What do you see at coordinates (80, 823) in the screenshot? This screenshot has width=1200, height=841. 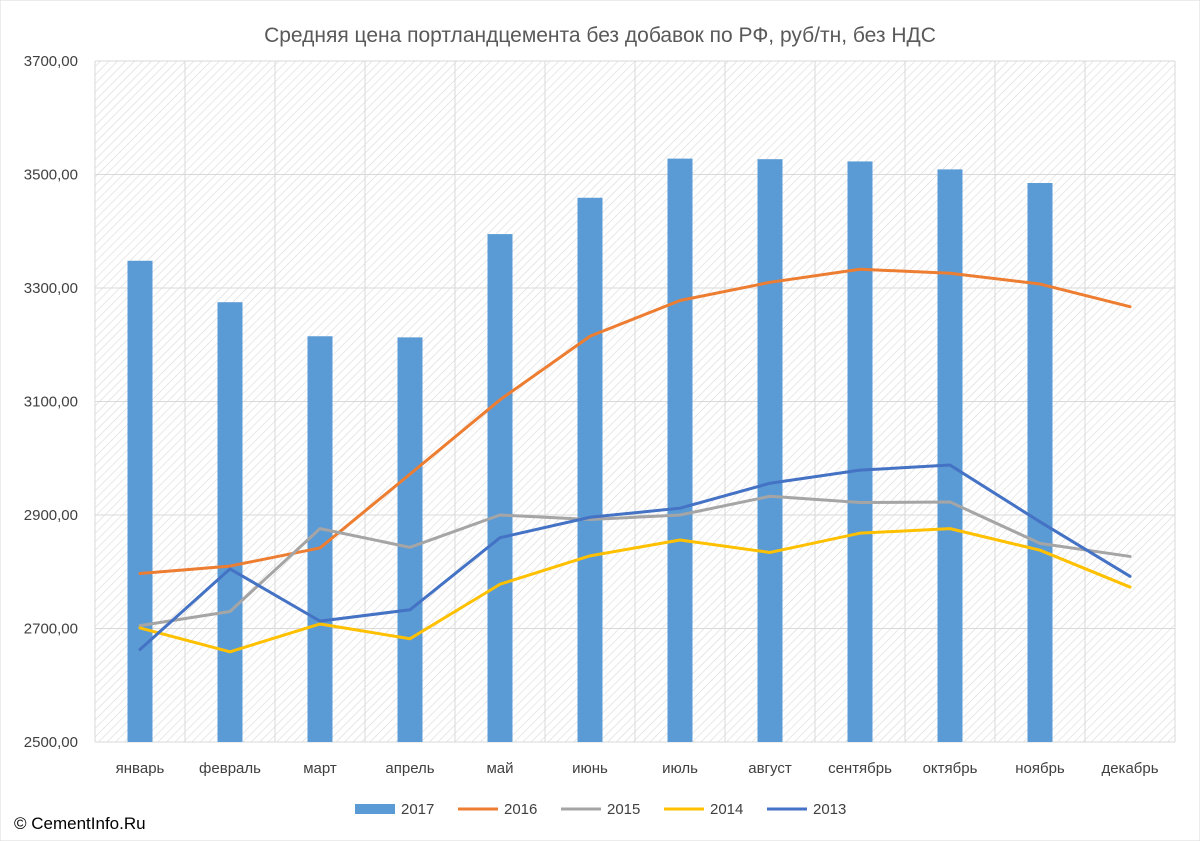 I see `copyright-label: © CementInfo.Ru` at bounding box center [80, 823].